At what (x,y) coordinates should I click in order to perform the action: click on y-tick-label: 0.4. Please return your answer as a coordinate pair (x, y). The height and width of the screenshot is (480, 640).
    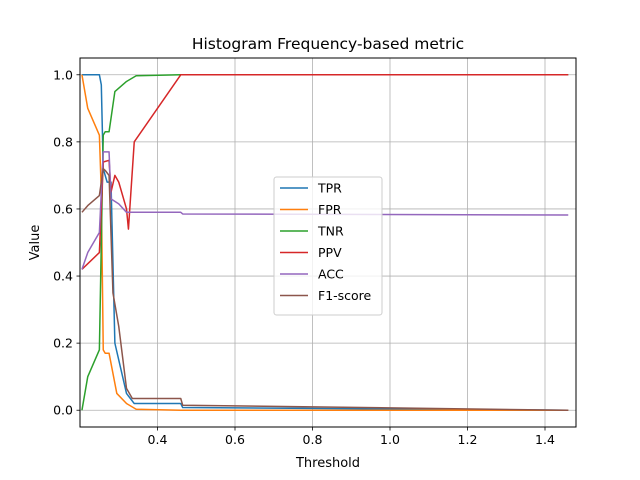
    Looking at the image, I should click on (63, 276).